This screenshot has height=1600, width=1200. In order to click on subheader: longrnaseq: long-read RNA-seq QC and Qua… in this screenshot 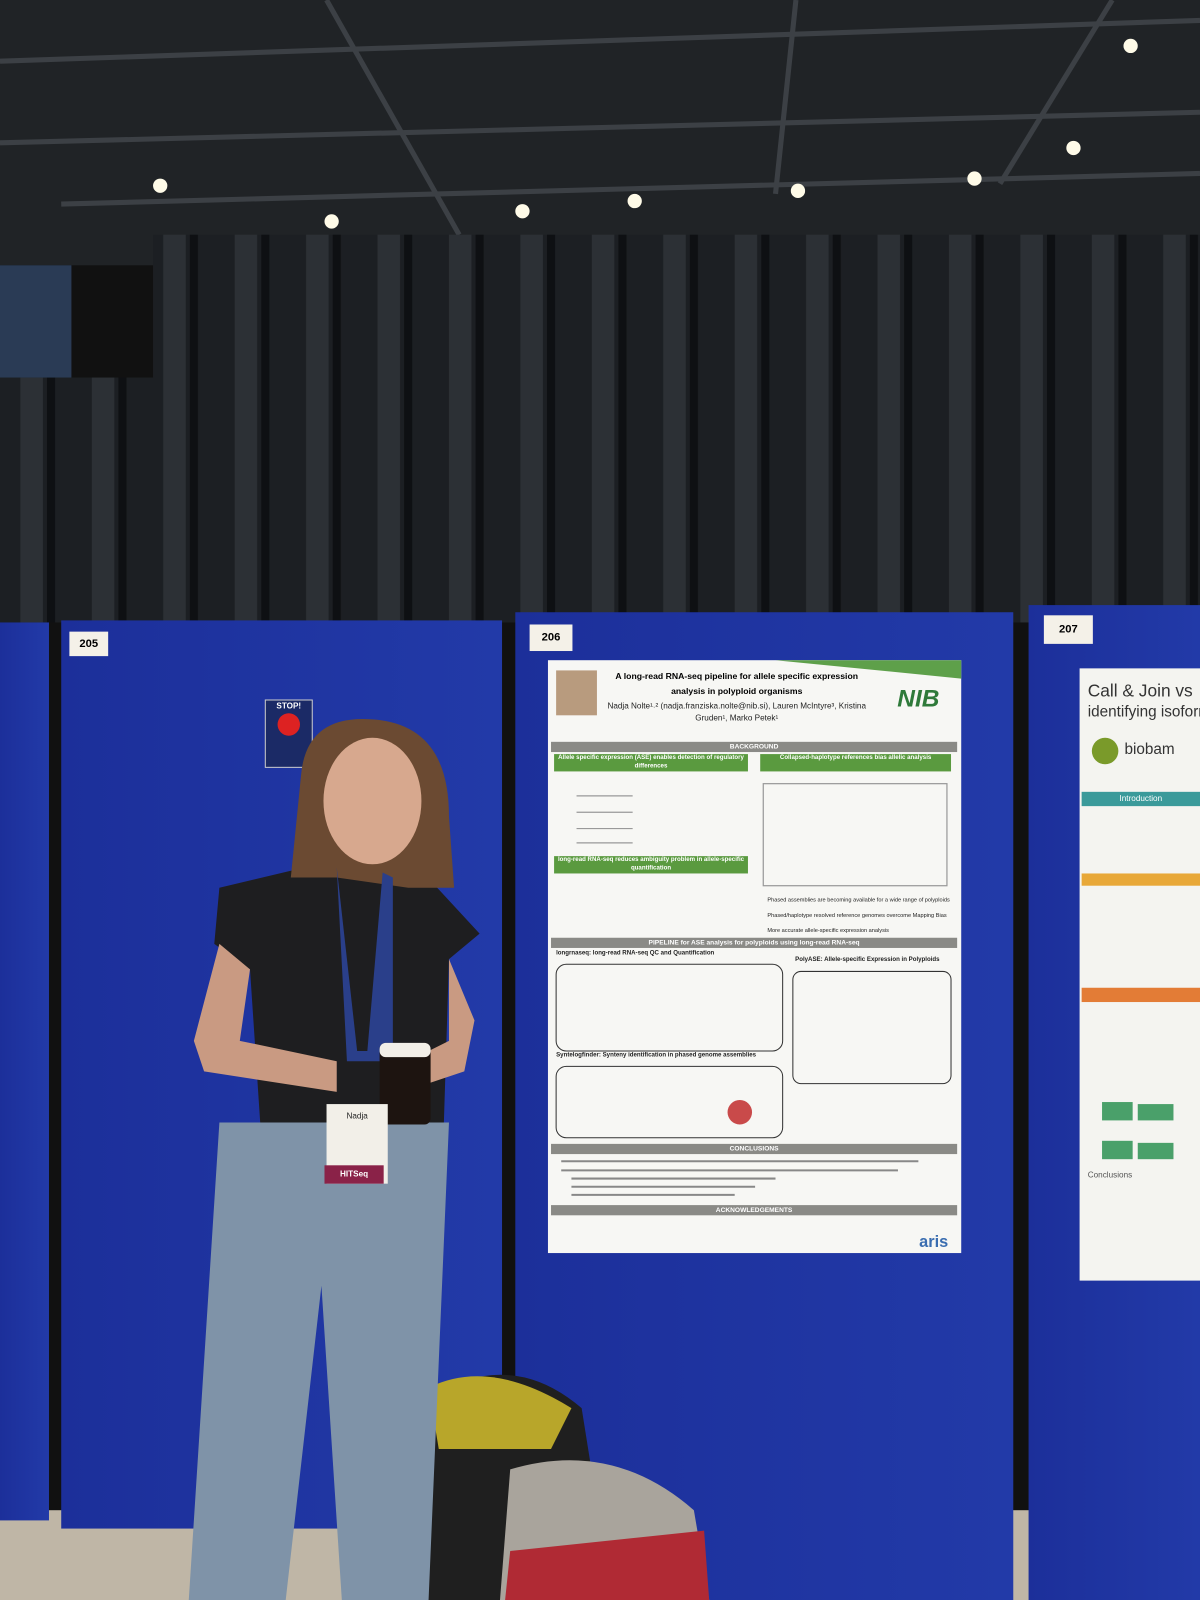, I will do `click(635, 953)`.